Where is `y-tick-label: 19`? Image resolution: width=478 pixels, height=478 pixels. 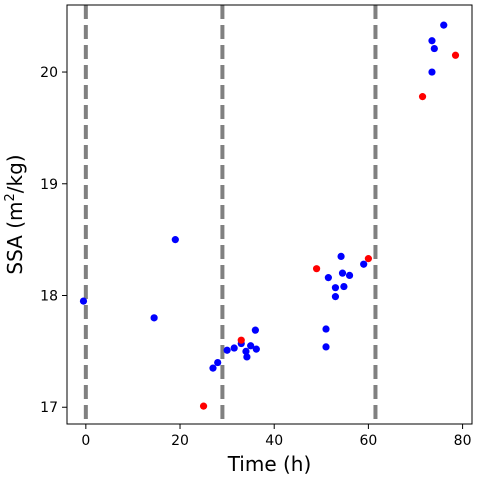 y-tick-label: 19 is located at coordinates (49, 185).